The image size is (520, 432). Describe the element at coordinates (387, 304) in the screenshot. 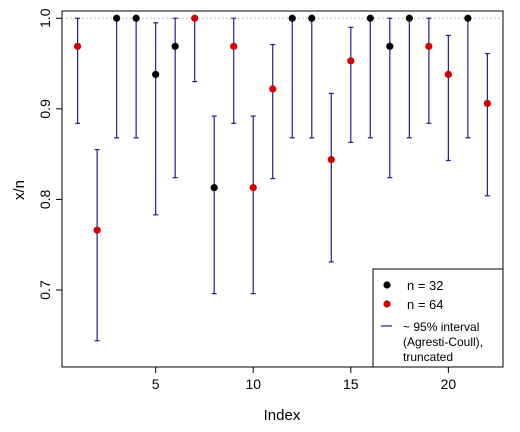

I see `legend-n64-marker` at that location.